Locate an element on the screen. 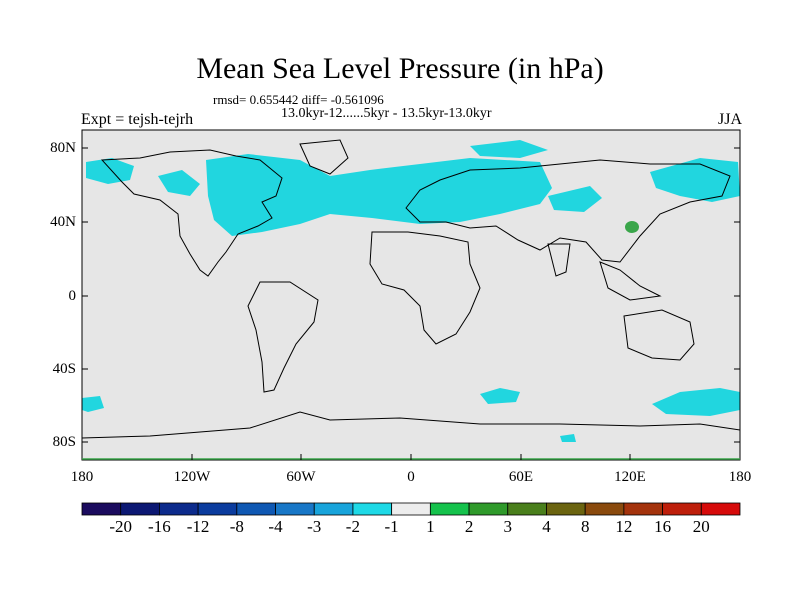 The height and width of the screenshot is (600, 800). colorbar-label: -2 is located at coordinates (352, 526).